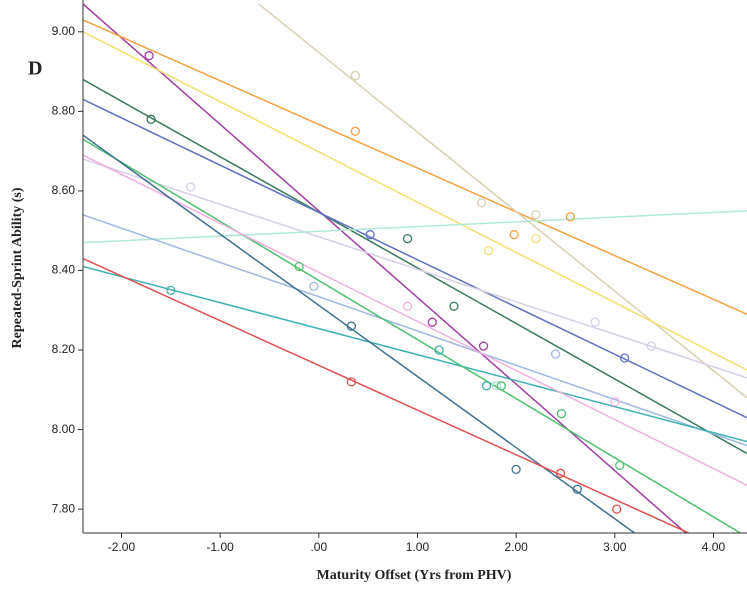 The width and height of the screenshot is (747, 590). I want to click on y-tick-label: 8.40, so click(64, 270).